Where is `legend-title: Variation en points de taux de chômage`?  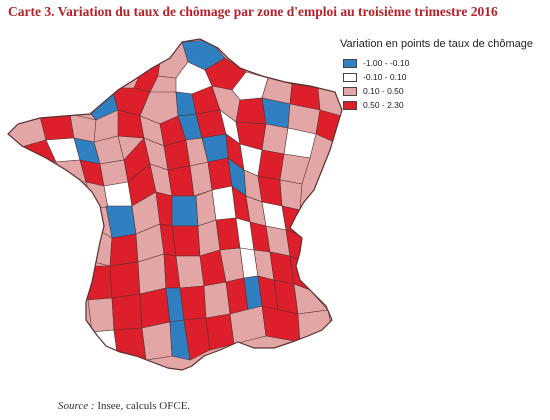
legend-title: Variation en points de taux de chômage is located at coordinates (437, 44).